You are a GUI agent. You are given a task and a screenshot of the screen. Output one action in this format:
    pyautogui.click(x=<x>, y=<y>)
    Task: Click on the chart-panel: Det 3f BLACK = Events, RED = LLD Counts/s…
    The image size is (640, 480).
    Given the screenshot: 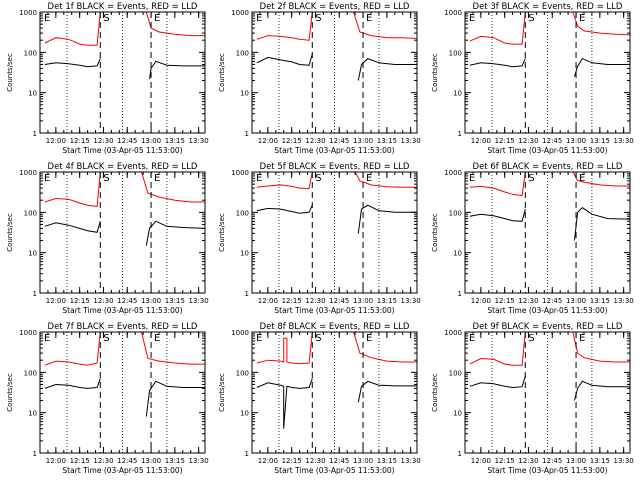 What is the action you would take?
    pyautogui.click(x=532, y=78)
    